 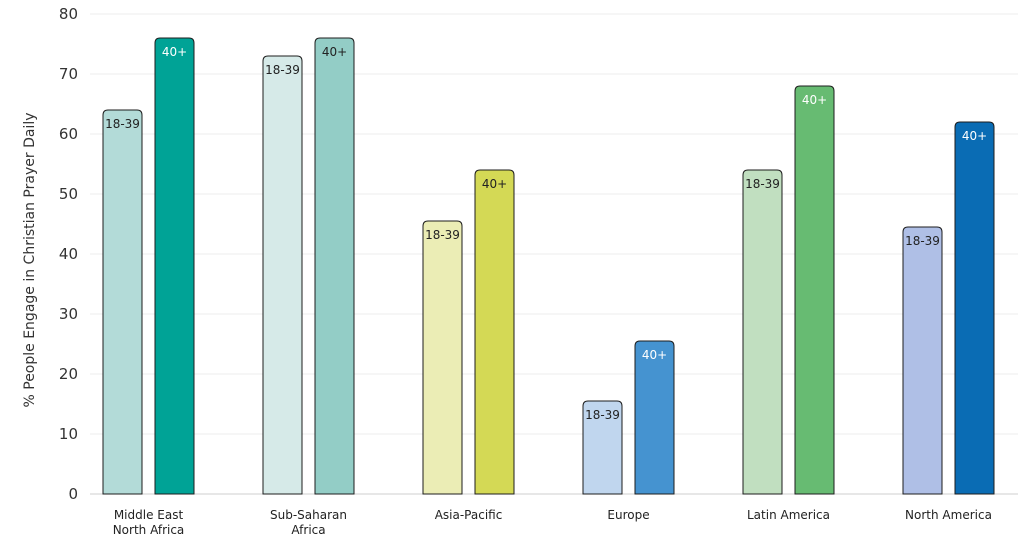 What do you see at coordinates (628, 515) in the screenshot?
I see `x-category-label: Europe` at bounding box center [628, 515].